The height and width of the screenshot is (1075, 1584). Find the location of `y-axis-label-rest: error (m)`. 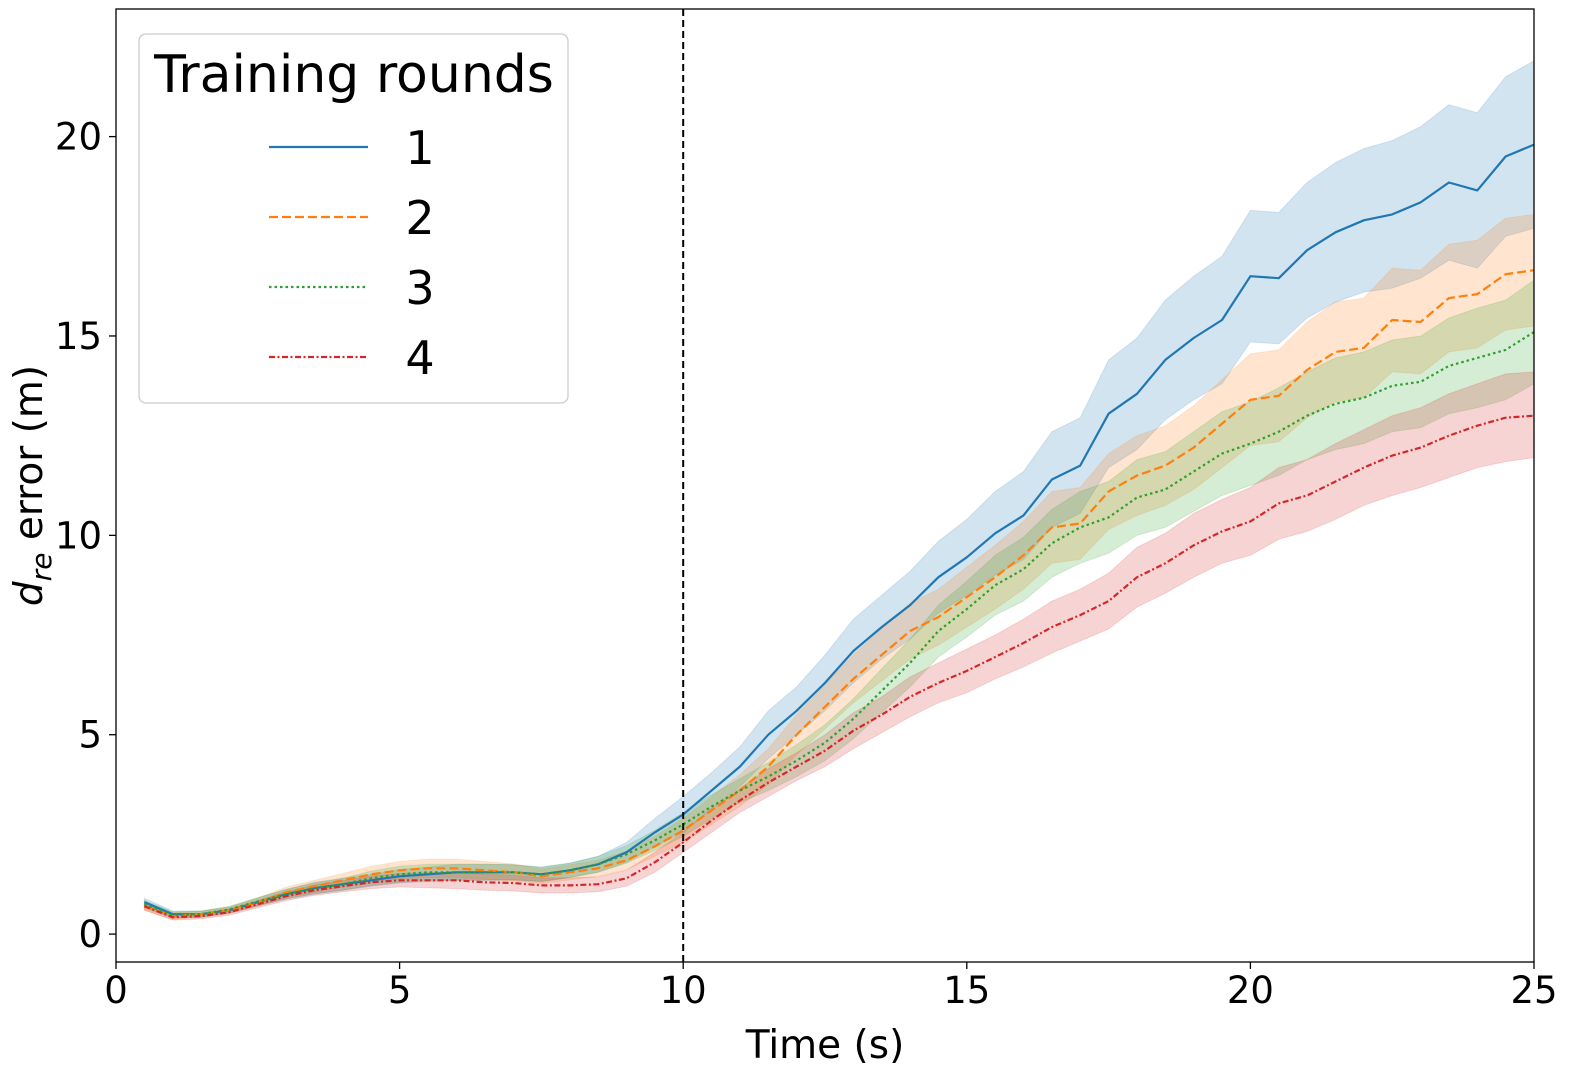

y-axis-label-rest: error (m) is located at coordinates (29, 459).